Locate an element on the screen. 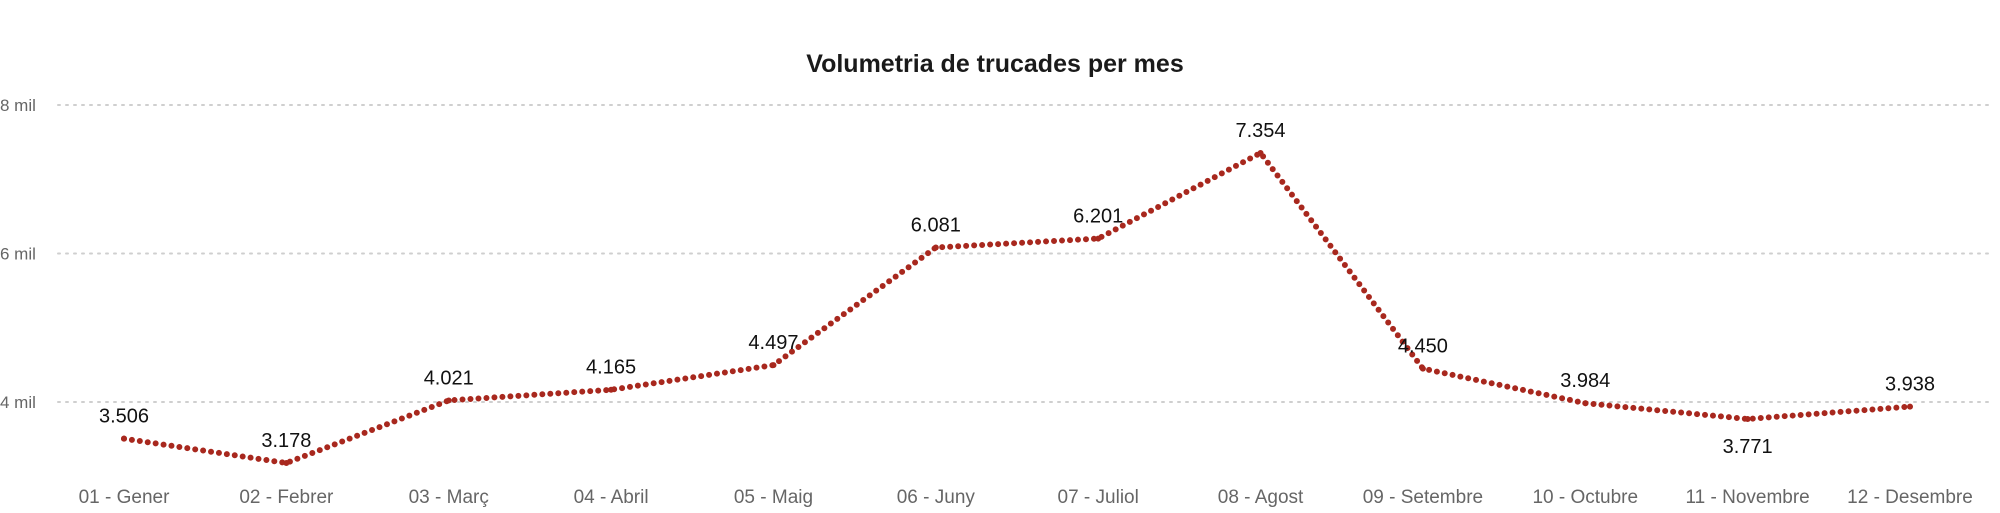 The height and width of the screenshot is (513, 2000). x-tick-label: 05 - Maig is located at coordinates (773, 497).